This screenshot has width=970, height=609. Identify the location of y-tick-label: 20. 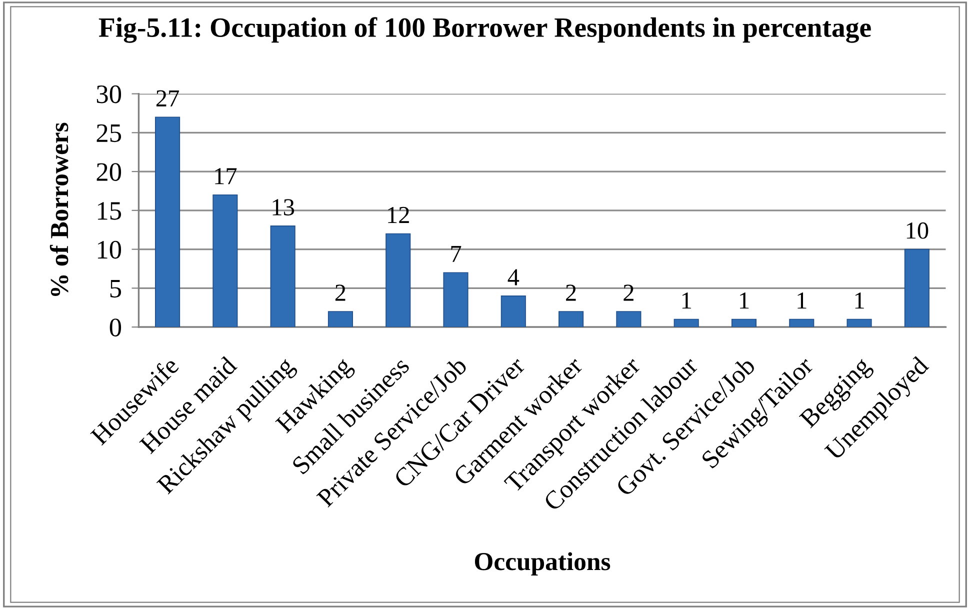
(109, 172).